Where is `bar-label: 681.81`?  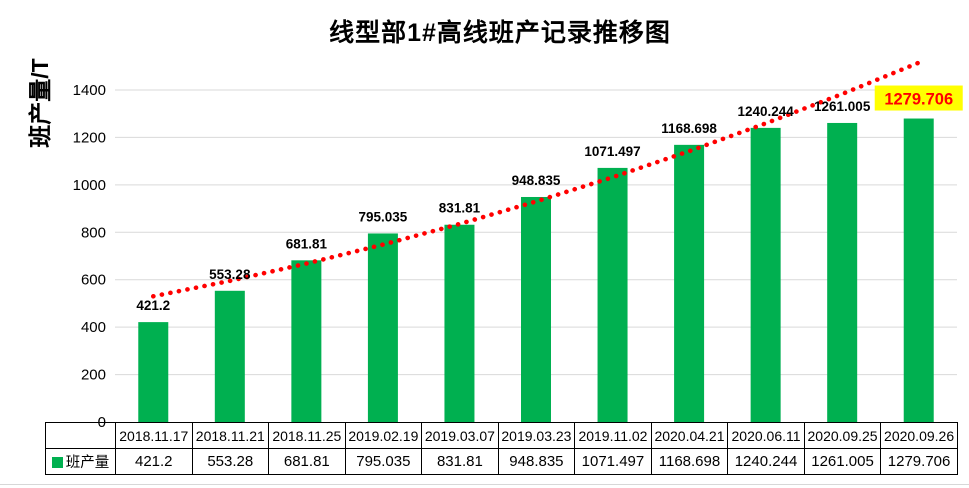
bar-label: 681.81 is located at coordinates (307, 243).